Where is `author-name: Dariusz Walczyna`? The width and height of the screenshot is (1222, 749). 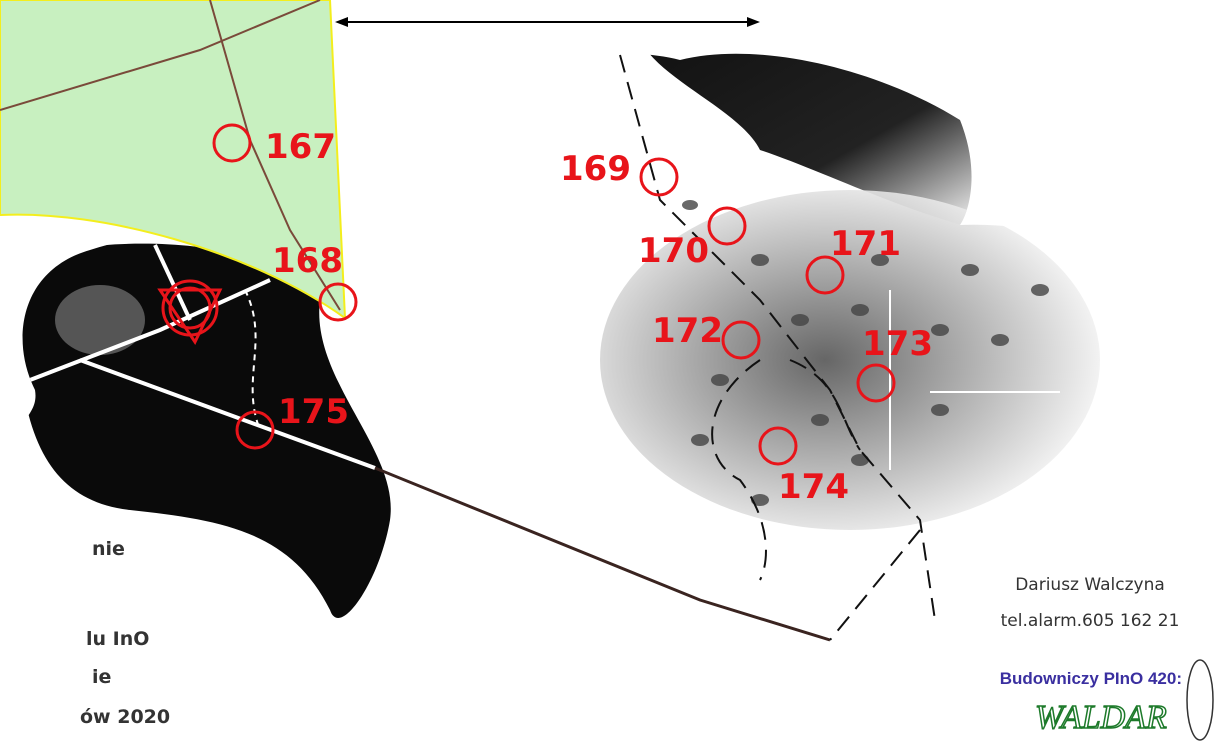
author-name: Dariusz Walczyna is located at coordinates (1090, 585).